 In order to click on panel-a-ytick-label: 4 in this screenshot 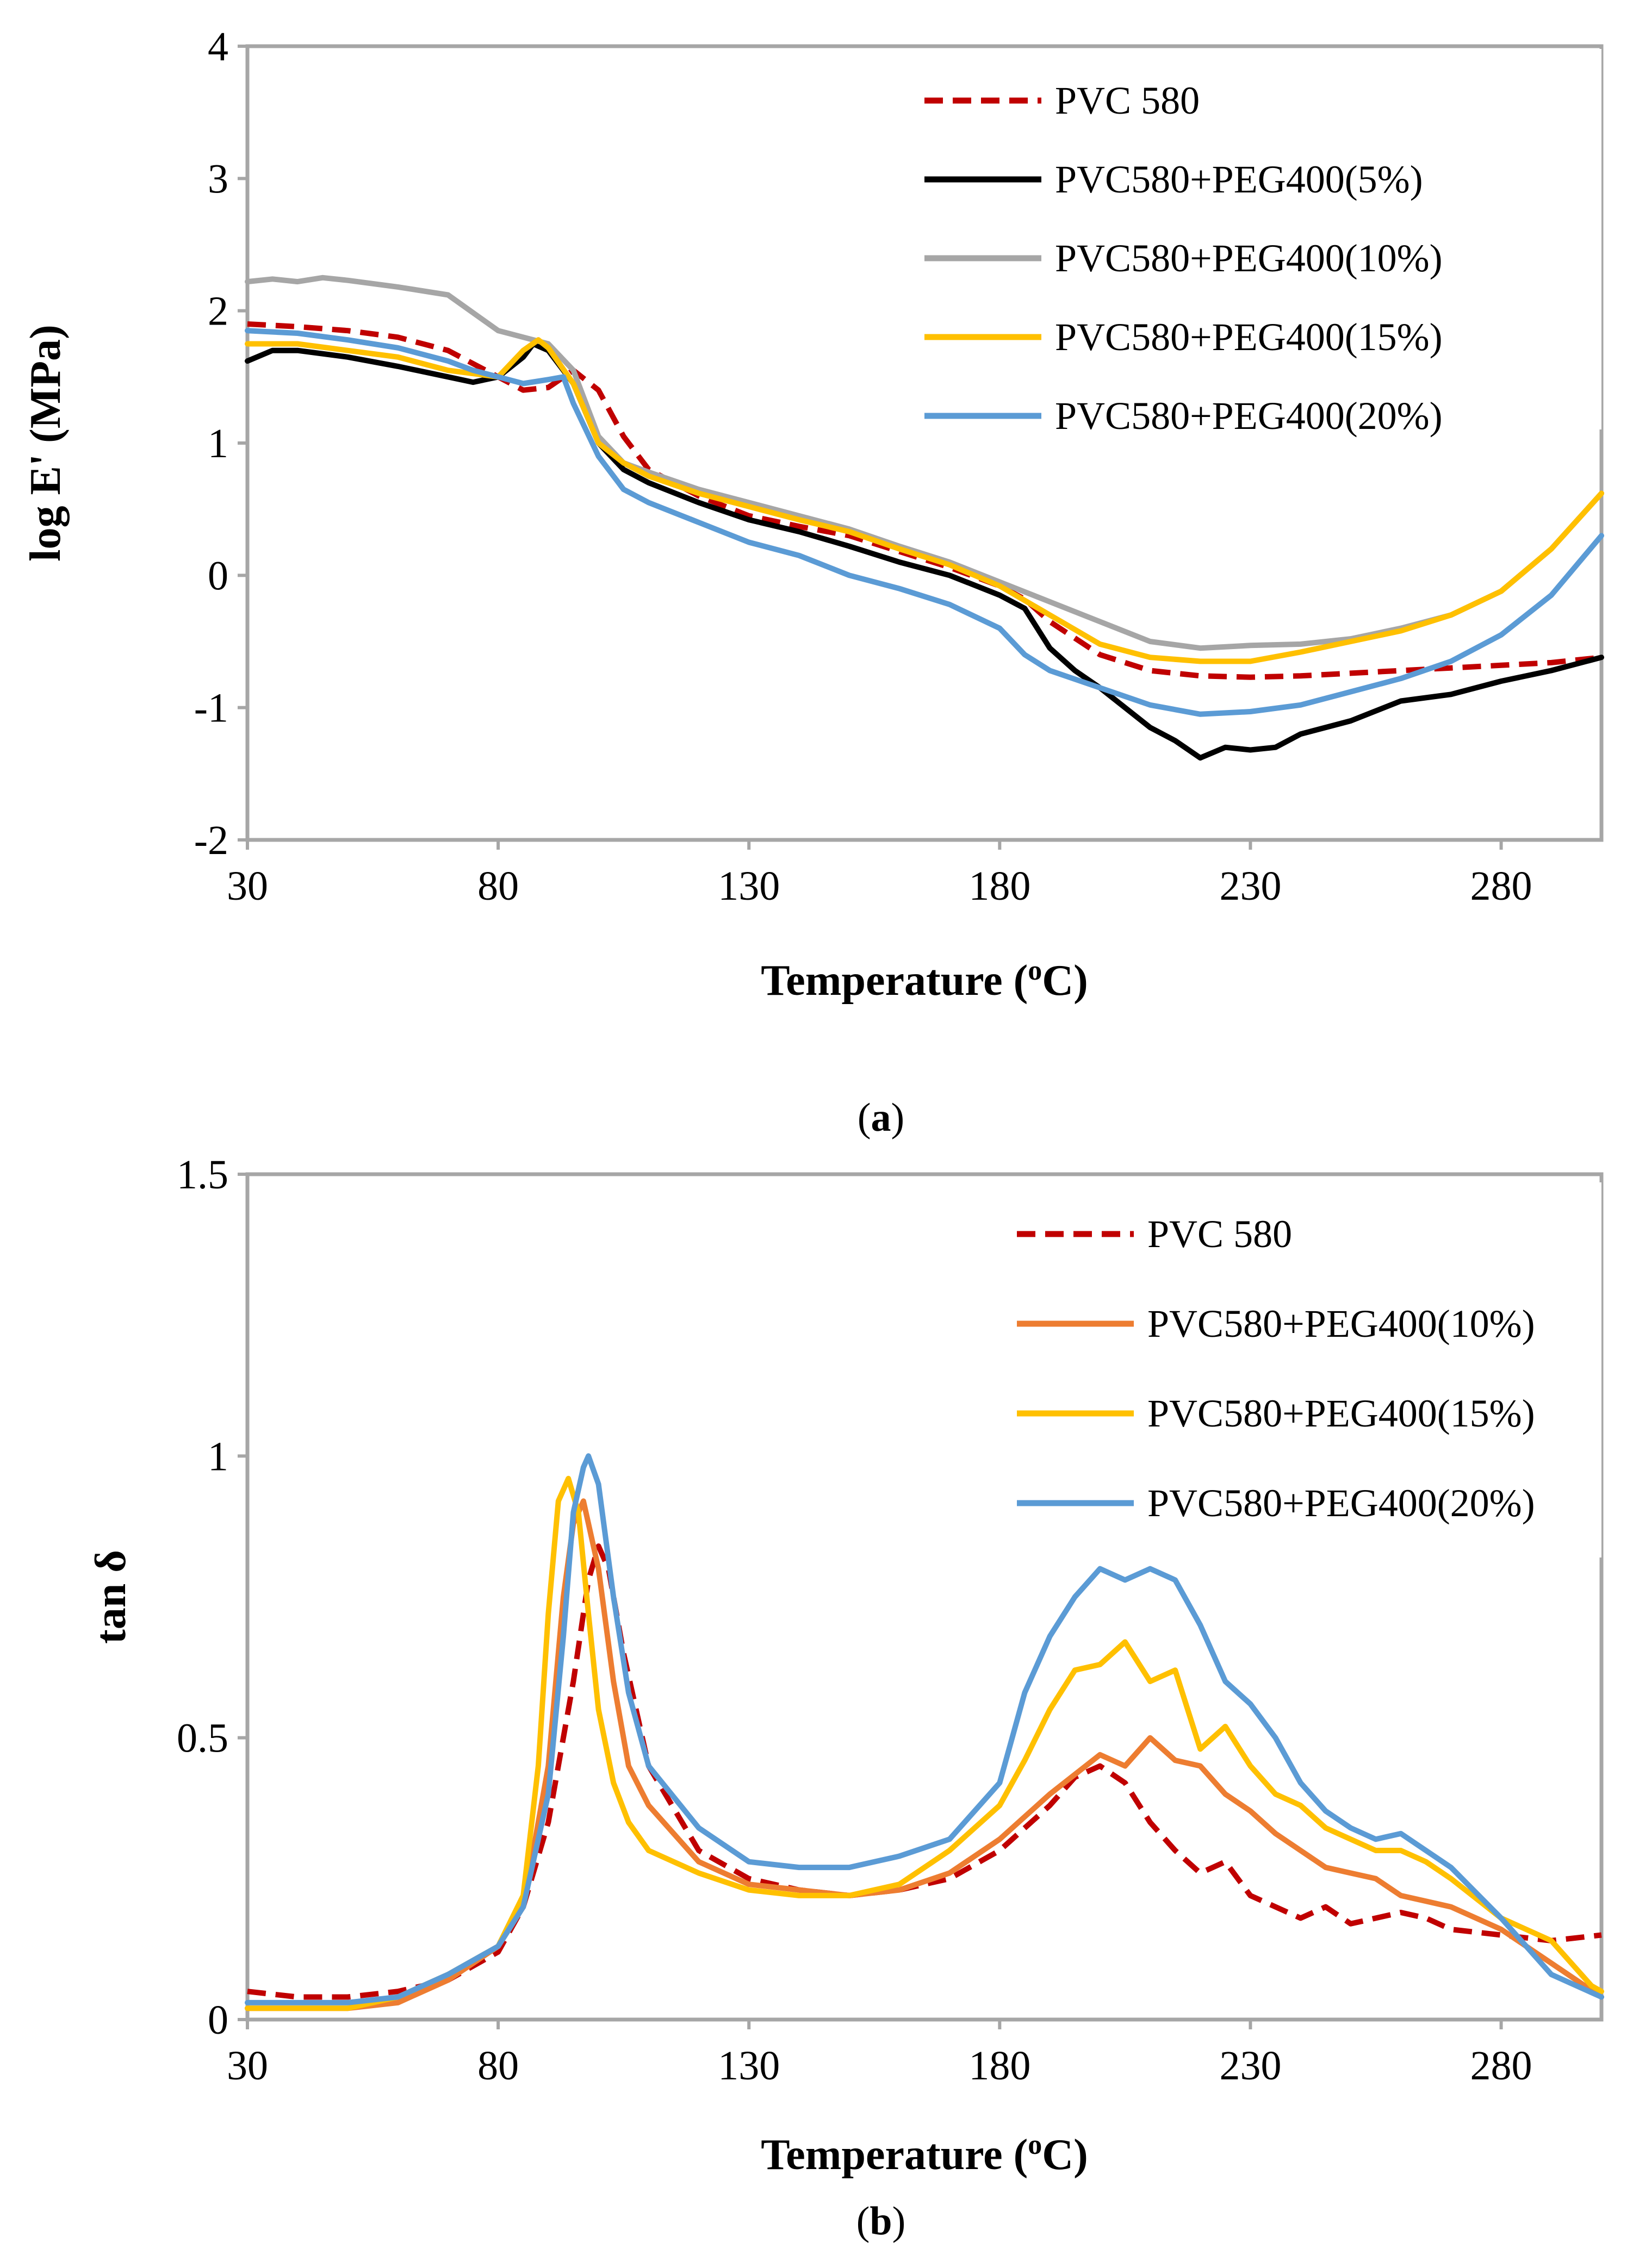, I will do `click(218, 47)`.